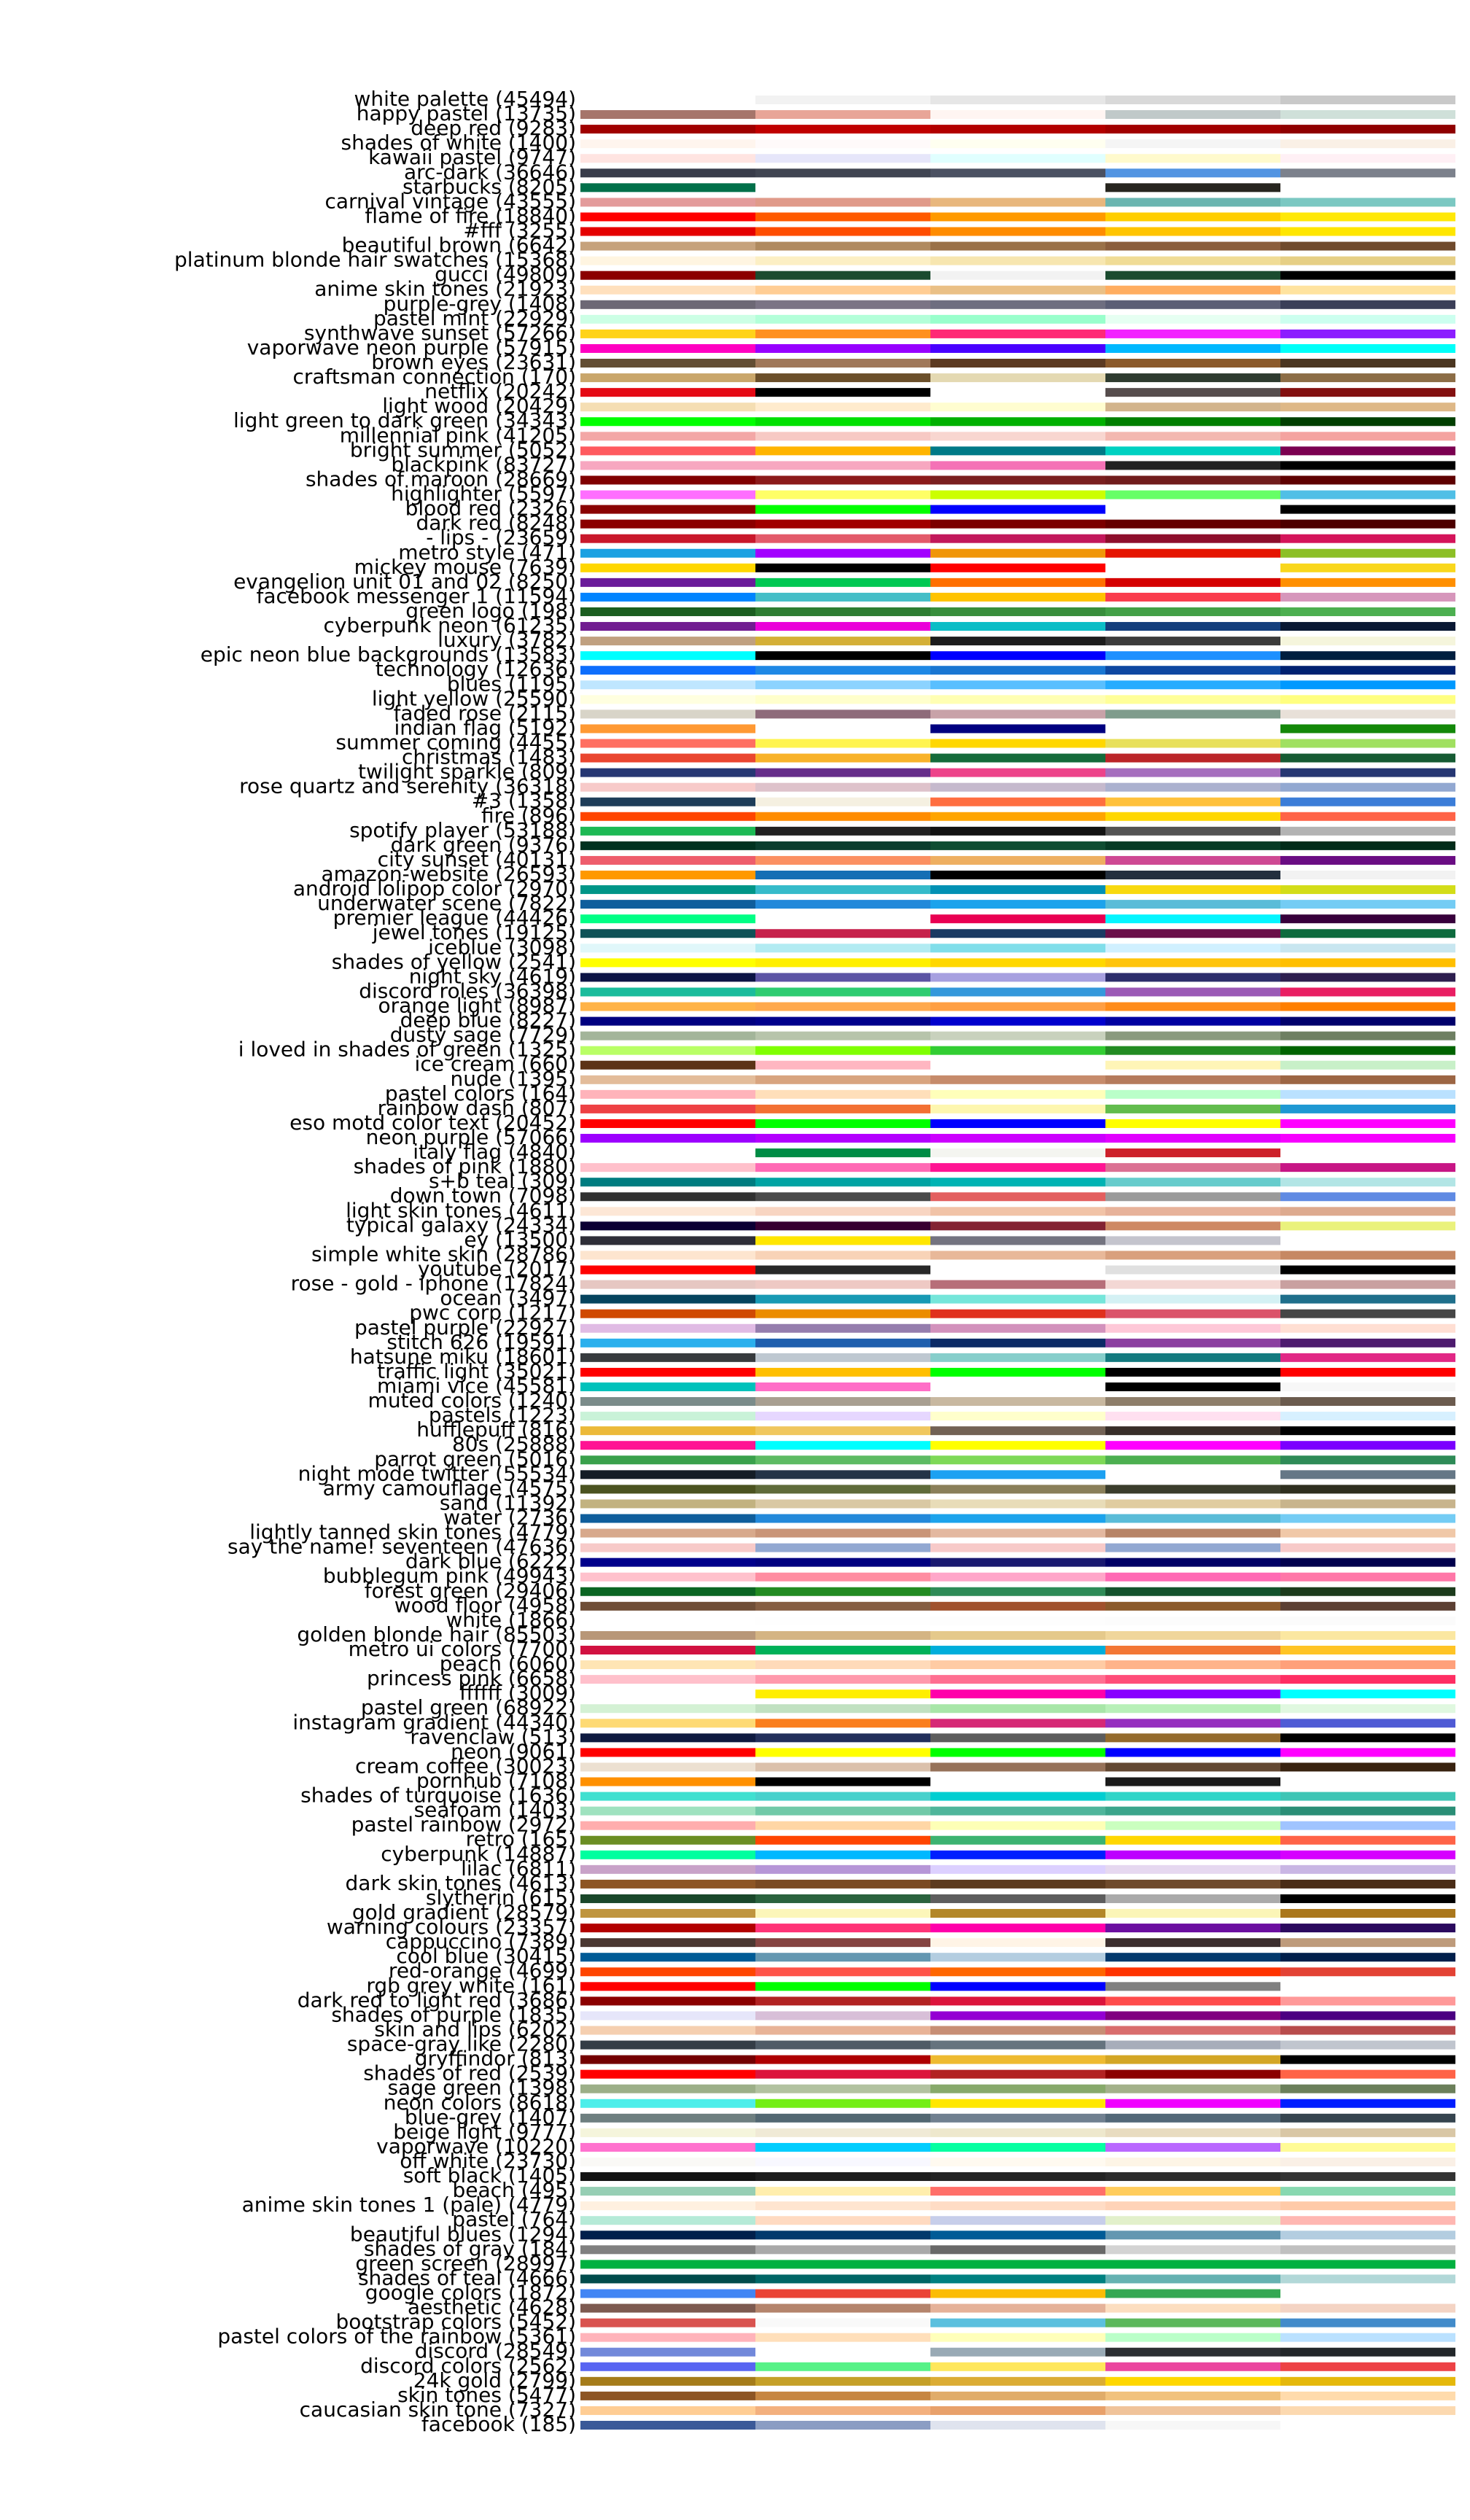 Image resolution: width=1470 pixels, height=2520 pixels. Describe the element at coordinates (437, 2000) in the screenshot. I see `palette-label: dark red to light red (3686)` at that location.